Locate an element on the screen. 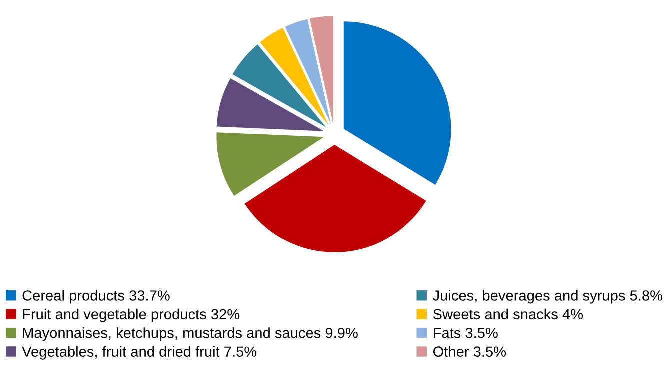  legend-label: Mayonnaises, ketchups, mustards and sauces 9.9% is located at coordinates (190, 335).